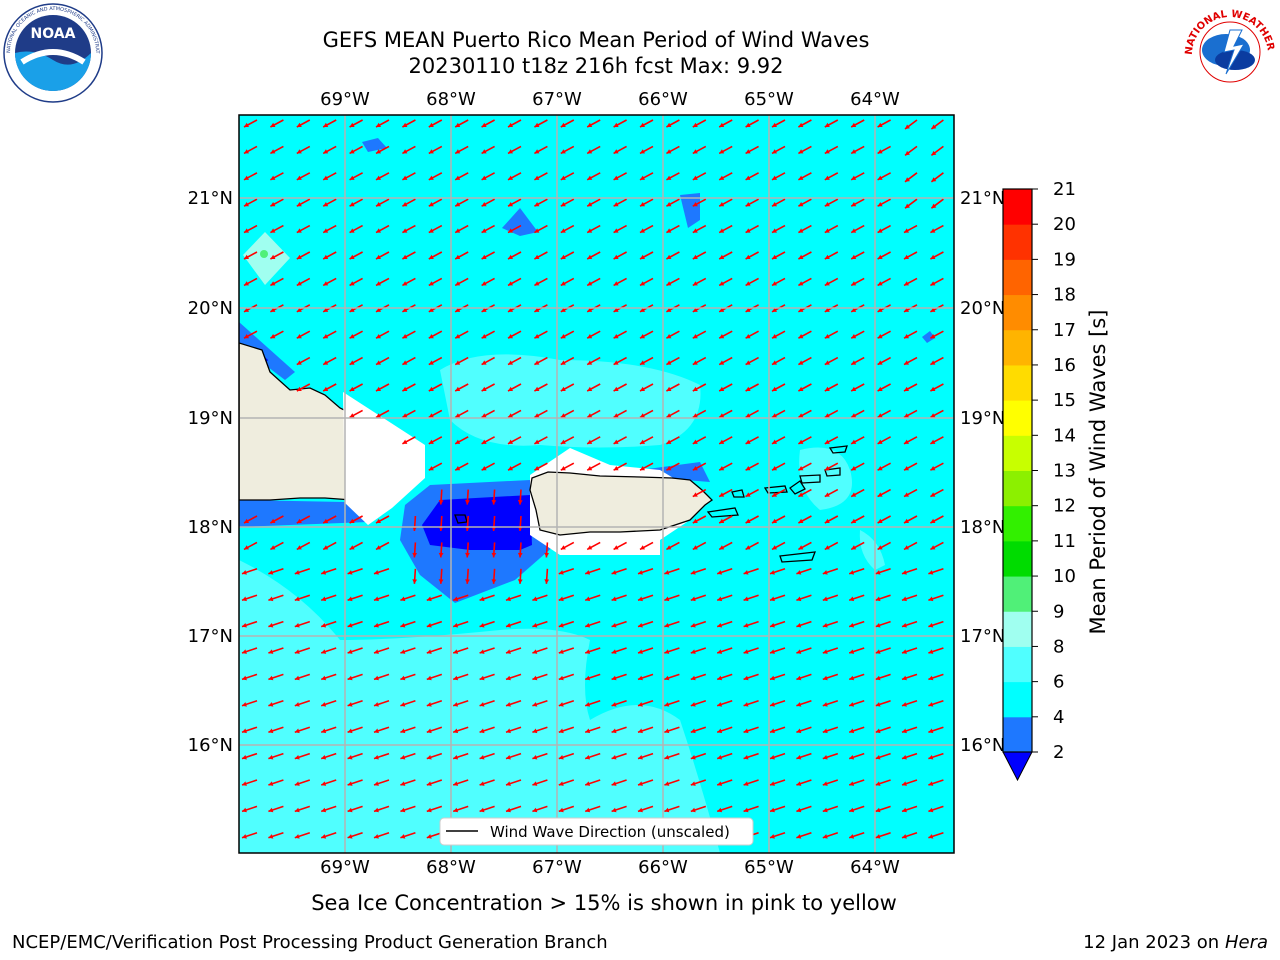  I want to click on puerto-rico-land, so click(621, 503).